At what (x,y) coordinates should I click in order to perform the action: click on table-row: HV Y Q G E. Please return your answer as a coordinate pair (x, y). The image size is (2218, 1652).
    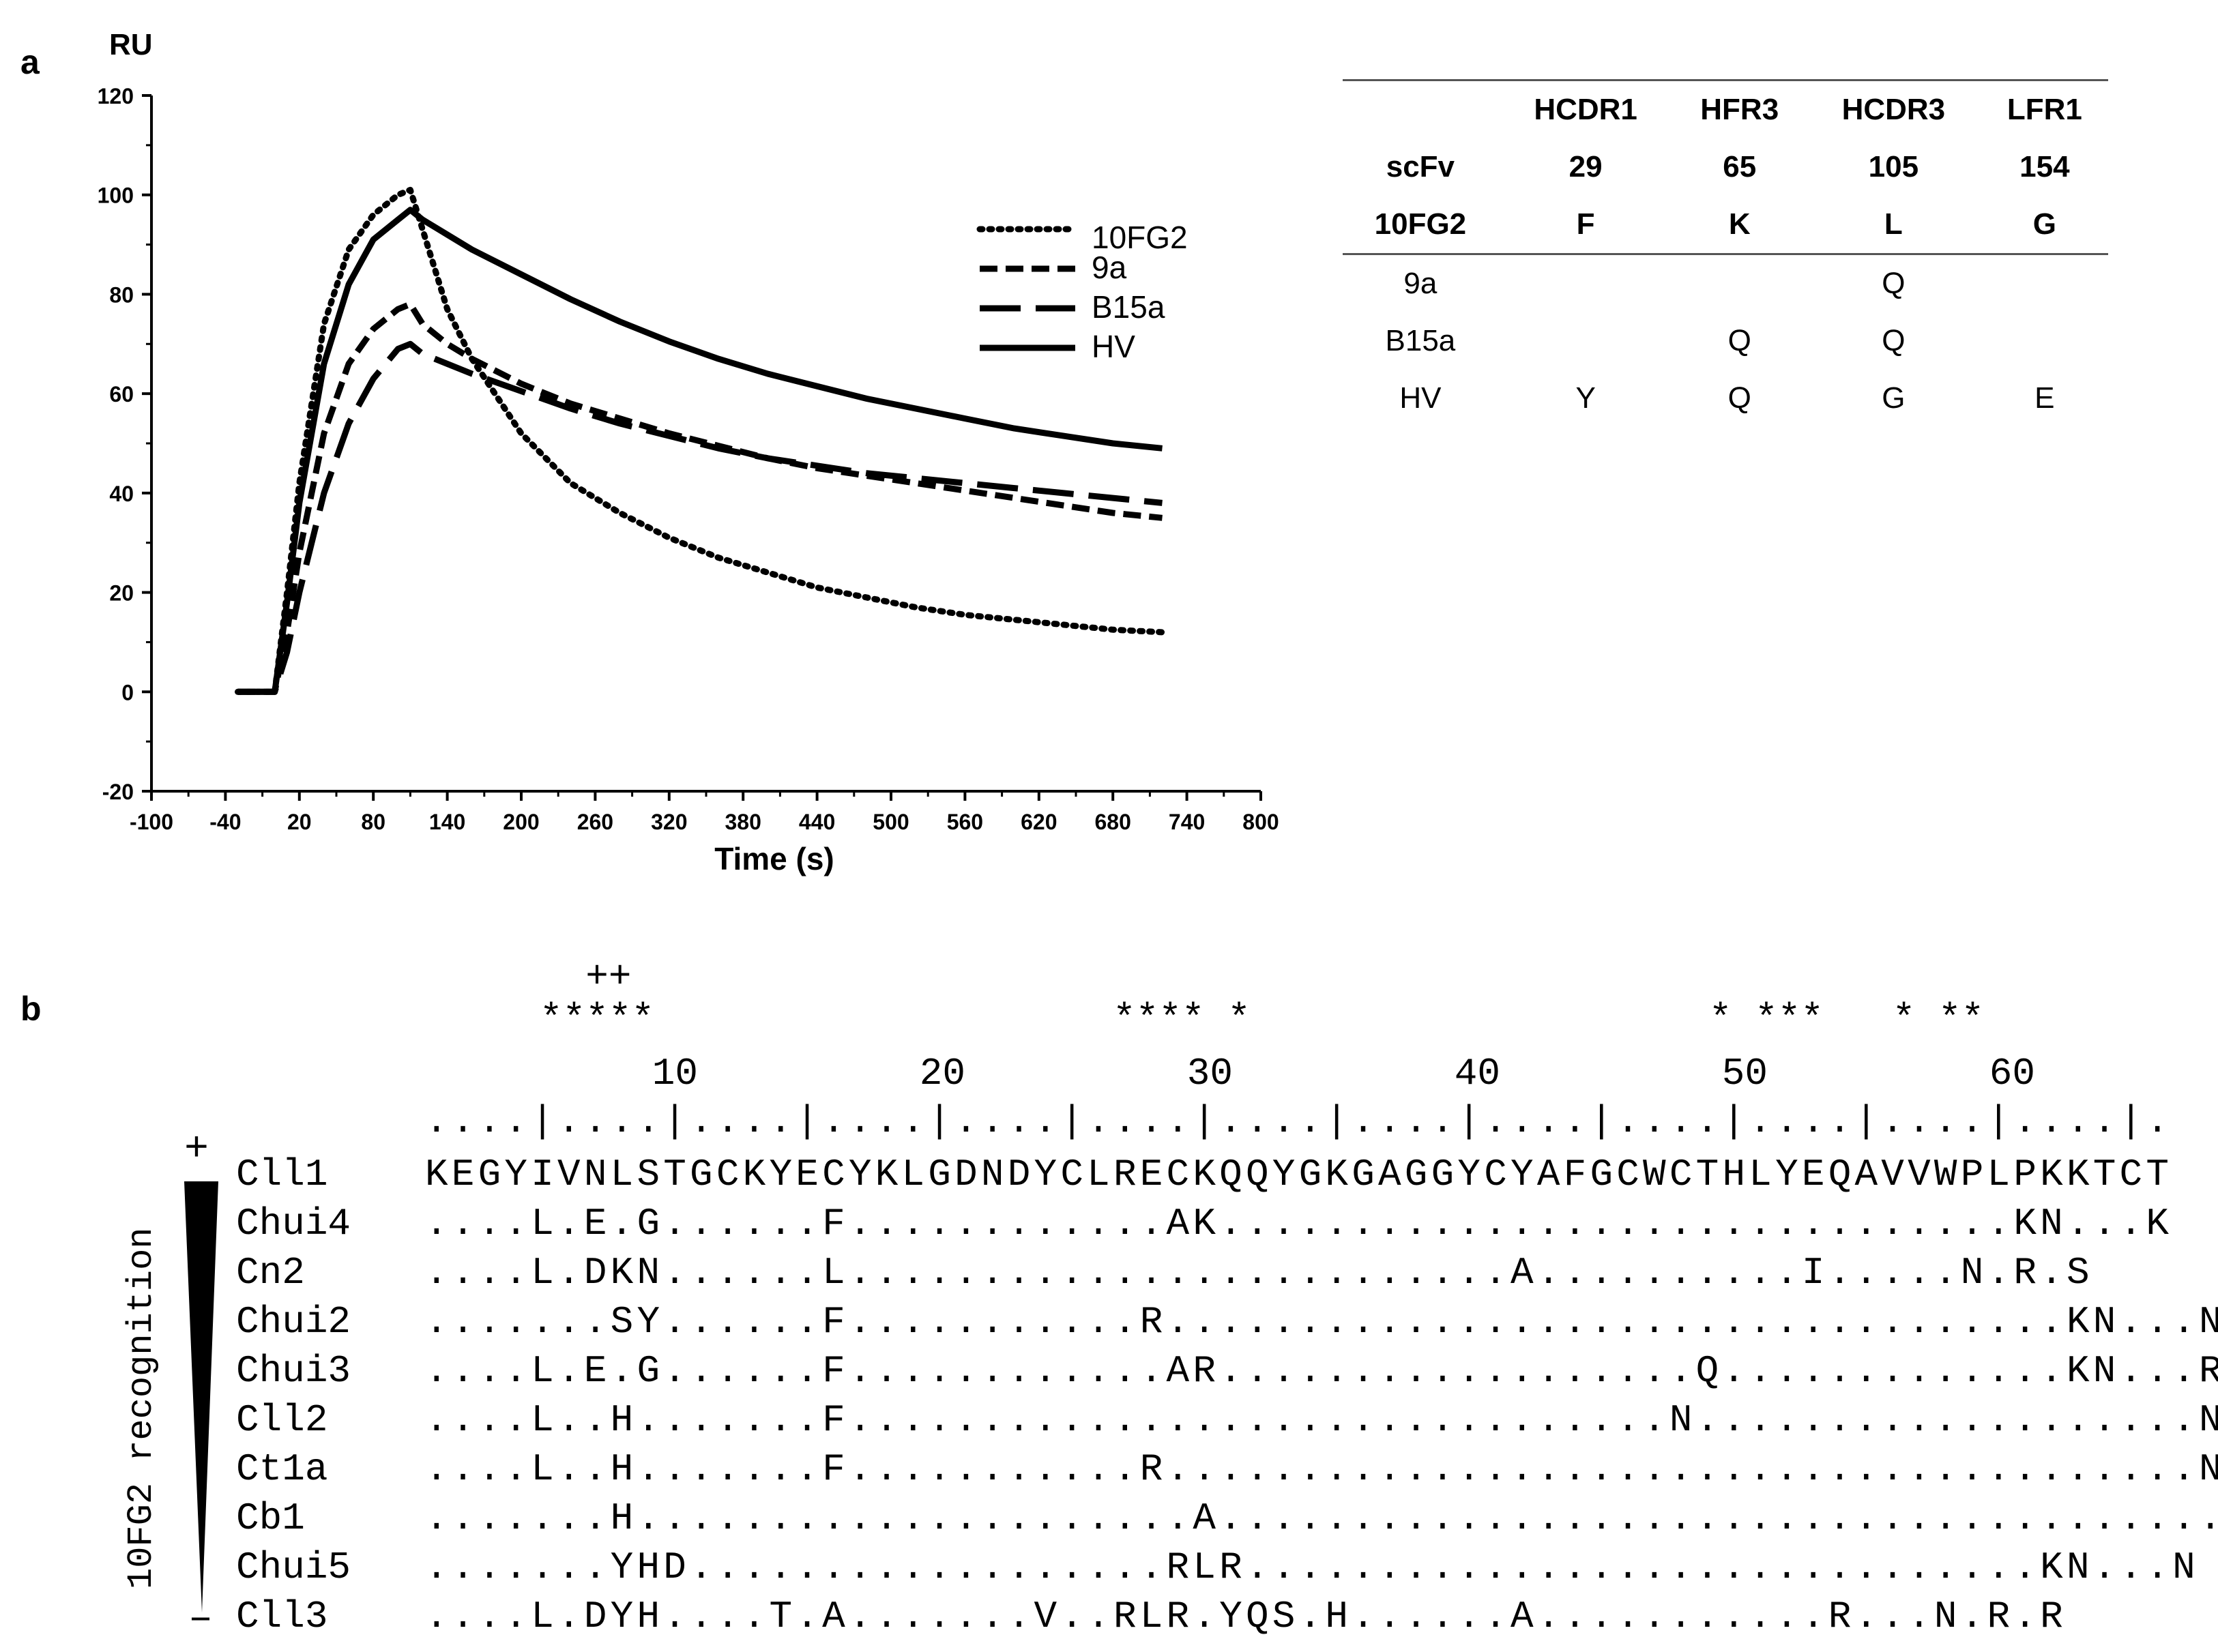
    Looking at the image, I should click on (1725, 398).